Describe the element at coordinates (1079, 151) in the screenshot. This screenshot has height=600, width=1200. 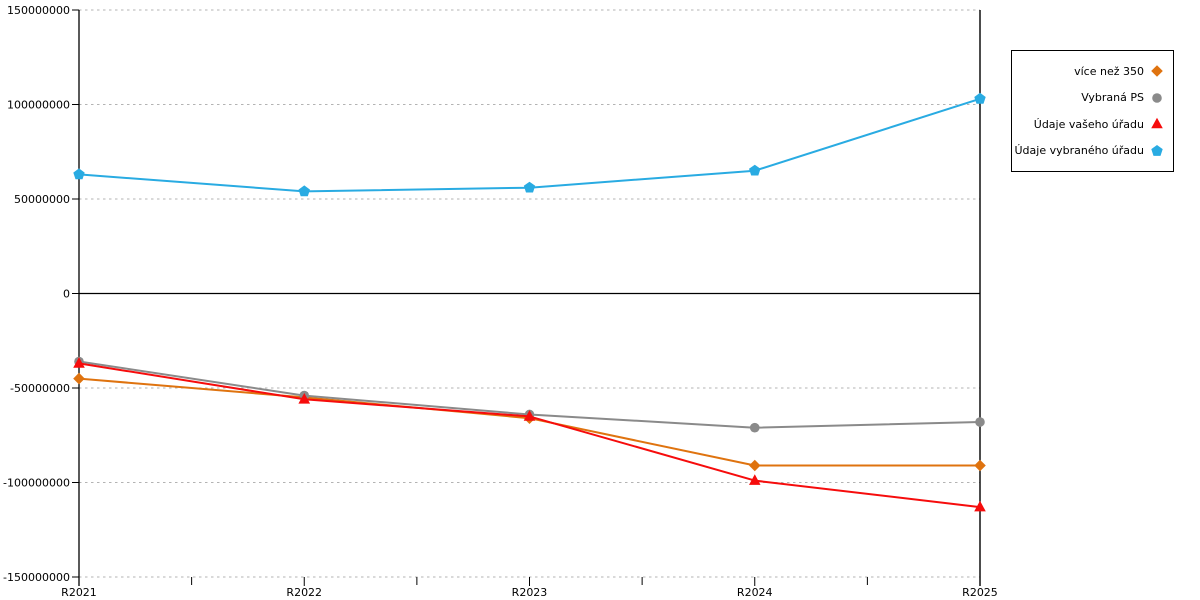
I see `legend-item-label: Údaje vybraného úřadu` at that location.